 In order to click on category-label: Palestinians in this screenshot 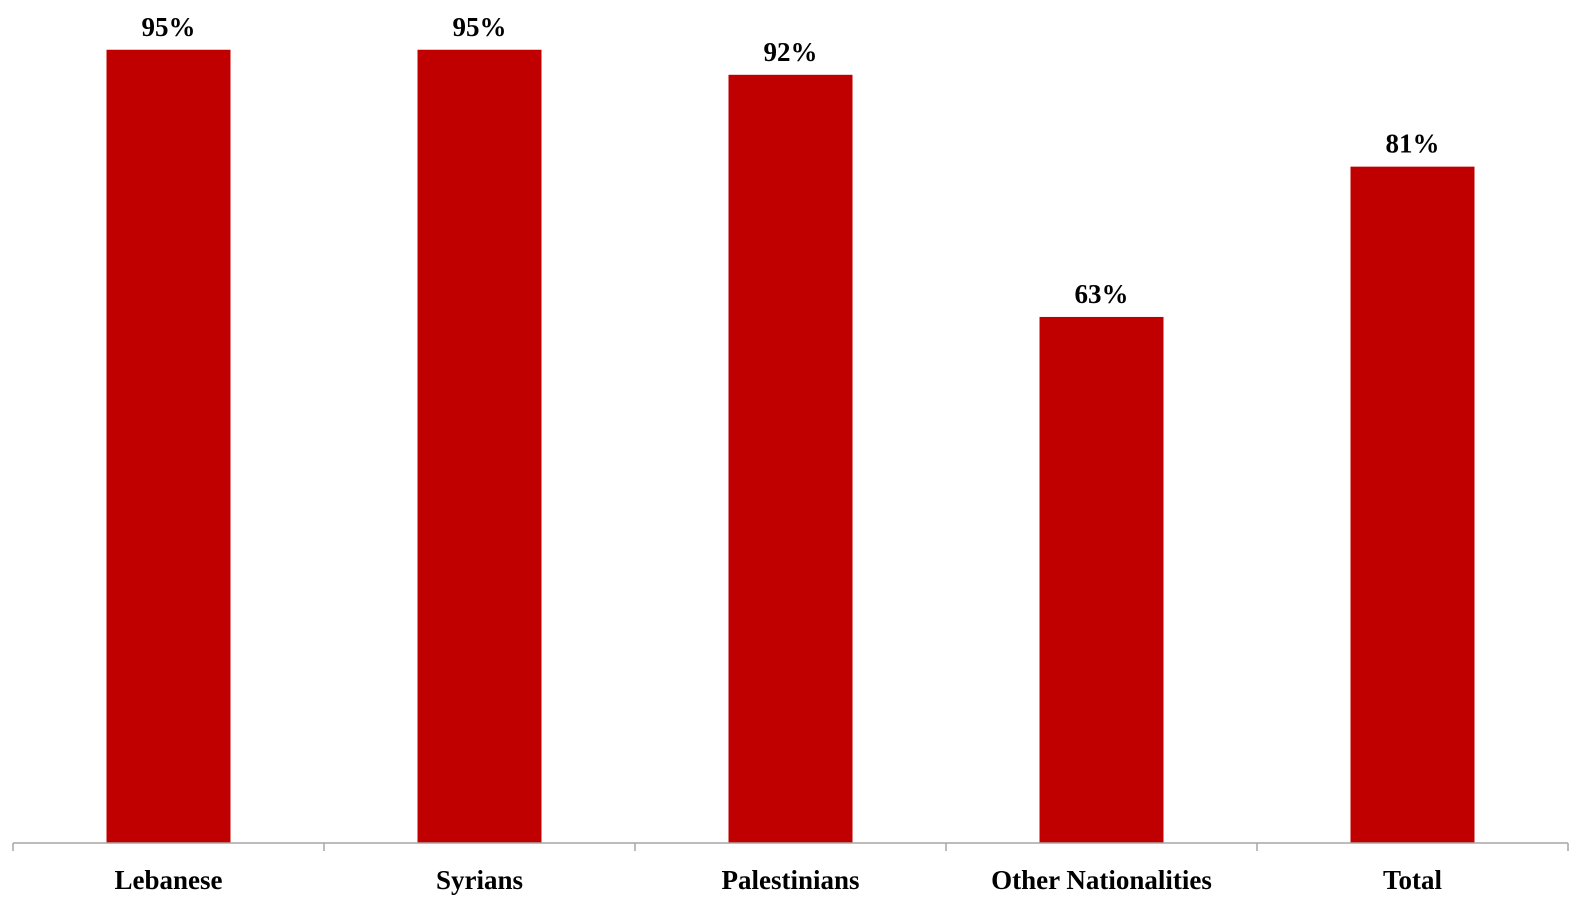, I will do `click(790, 880)`.